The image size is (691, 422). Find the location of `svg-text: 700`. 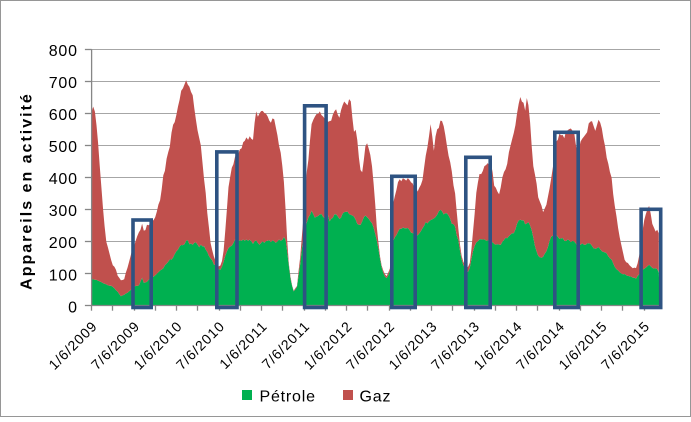

svg-text: 700 is located at coordinates (63, 83).